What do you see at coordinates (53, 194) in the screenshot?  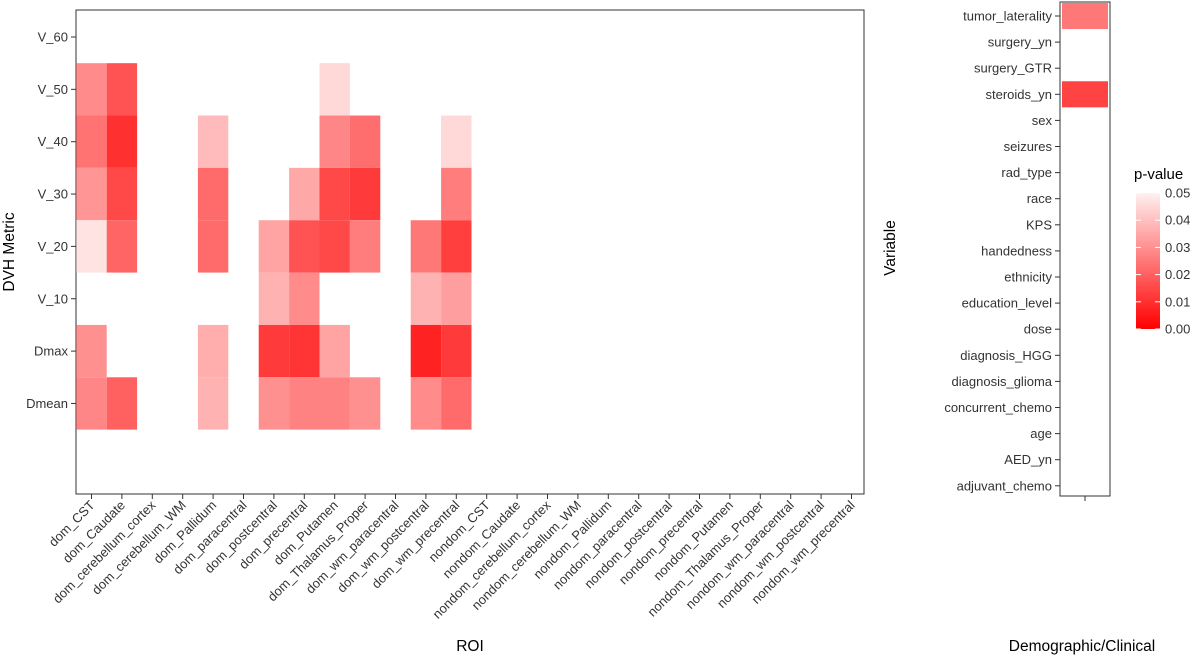 I see `dvh-y-tick-label: V_30` at bounding box center [53, 194].